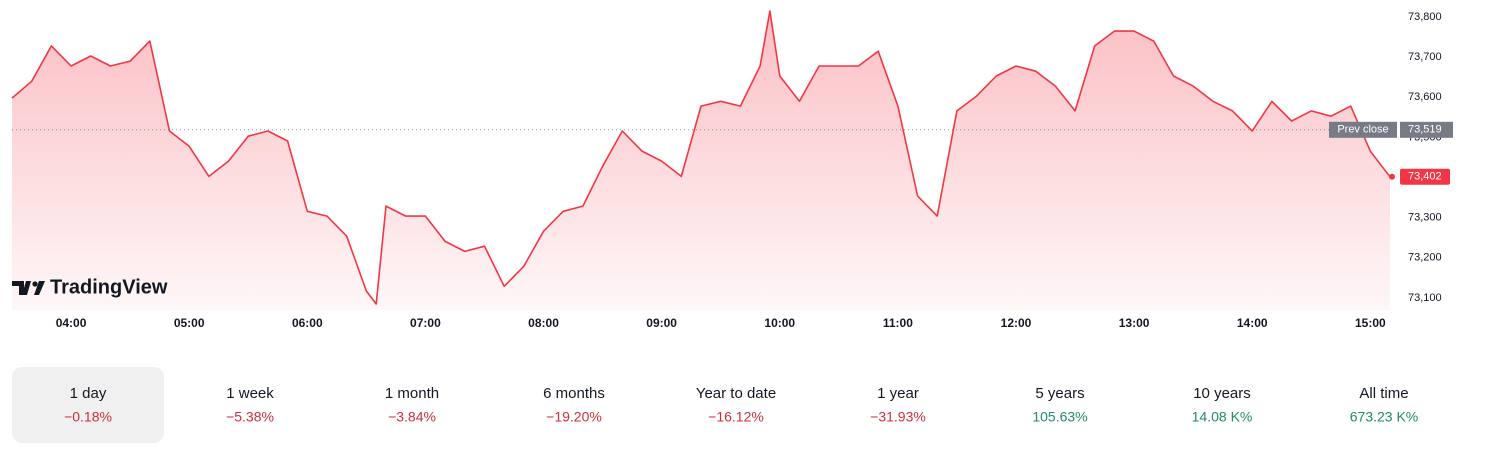  What do you see at coordinates (250, 405) in the screenshot?
I see `period-tab: 1 week −5.38%` at bounding box center [250, 405].